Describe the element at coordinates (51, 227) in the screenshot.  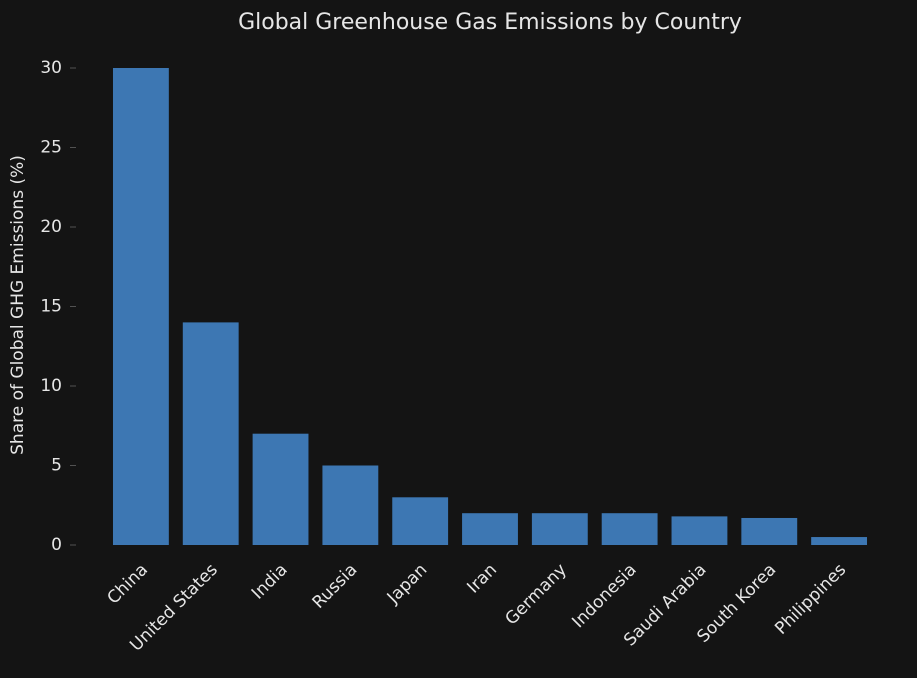
I see `y-tick-label: 20` at that location.